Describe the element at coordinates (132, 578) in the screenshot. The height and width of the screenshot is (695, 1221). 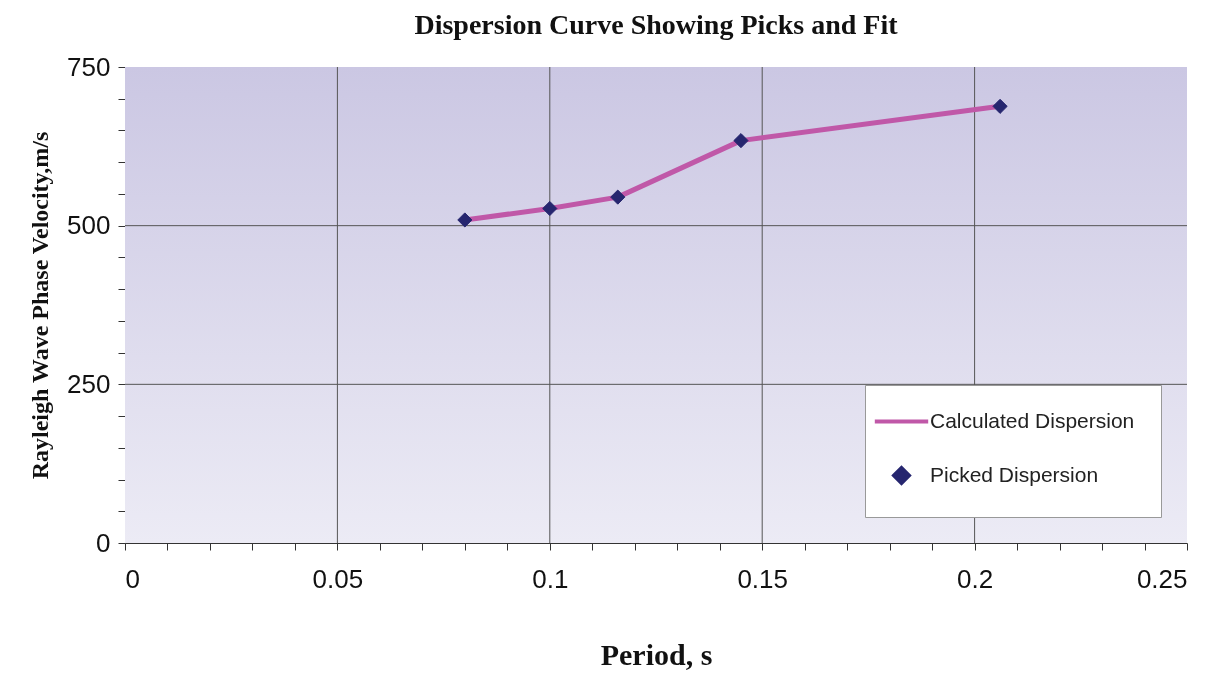
I see `x-tick-label: 0` at that location.